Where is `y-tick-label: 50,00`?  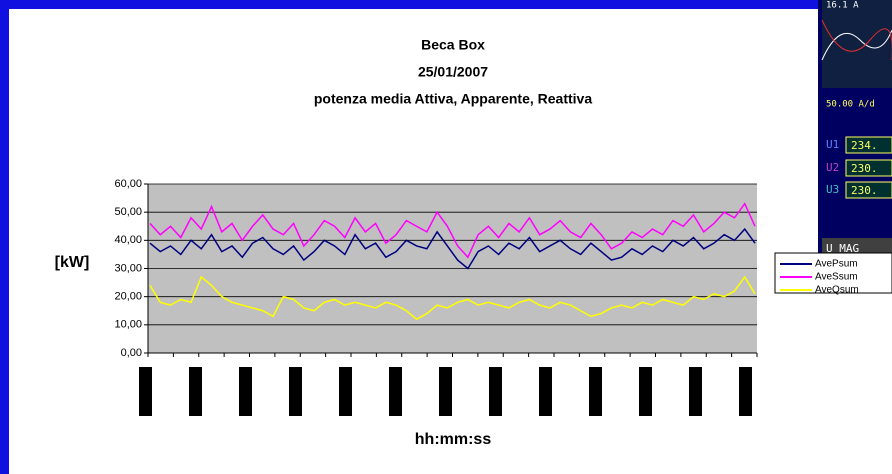
y-tick-label: 50,00 is located at coordinates (128, 212).